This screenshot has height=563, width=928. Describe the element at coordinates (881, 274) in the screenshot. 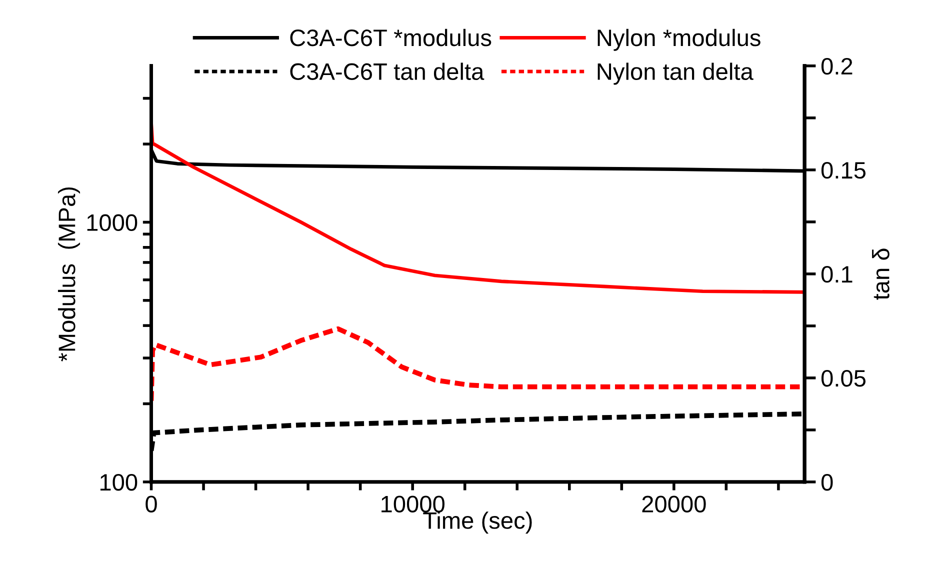

I see `y2-axis-title: tan δ` at that location.